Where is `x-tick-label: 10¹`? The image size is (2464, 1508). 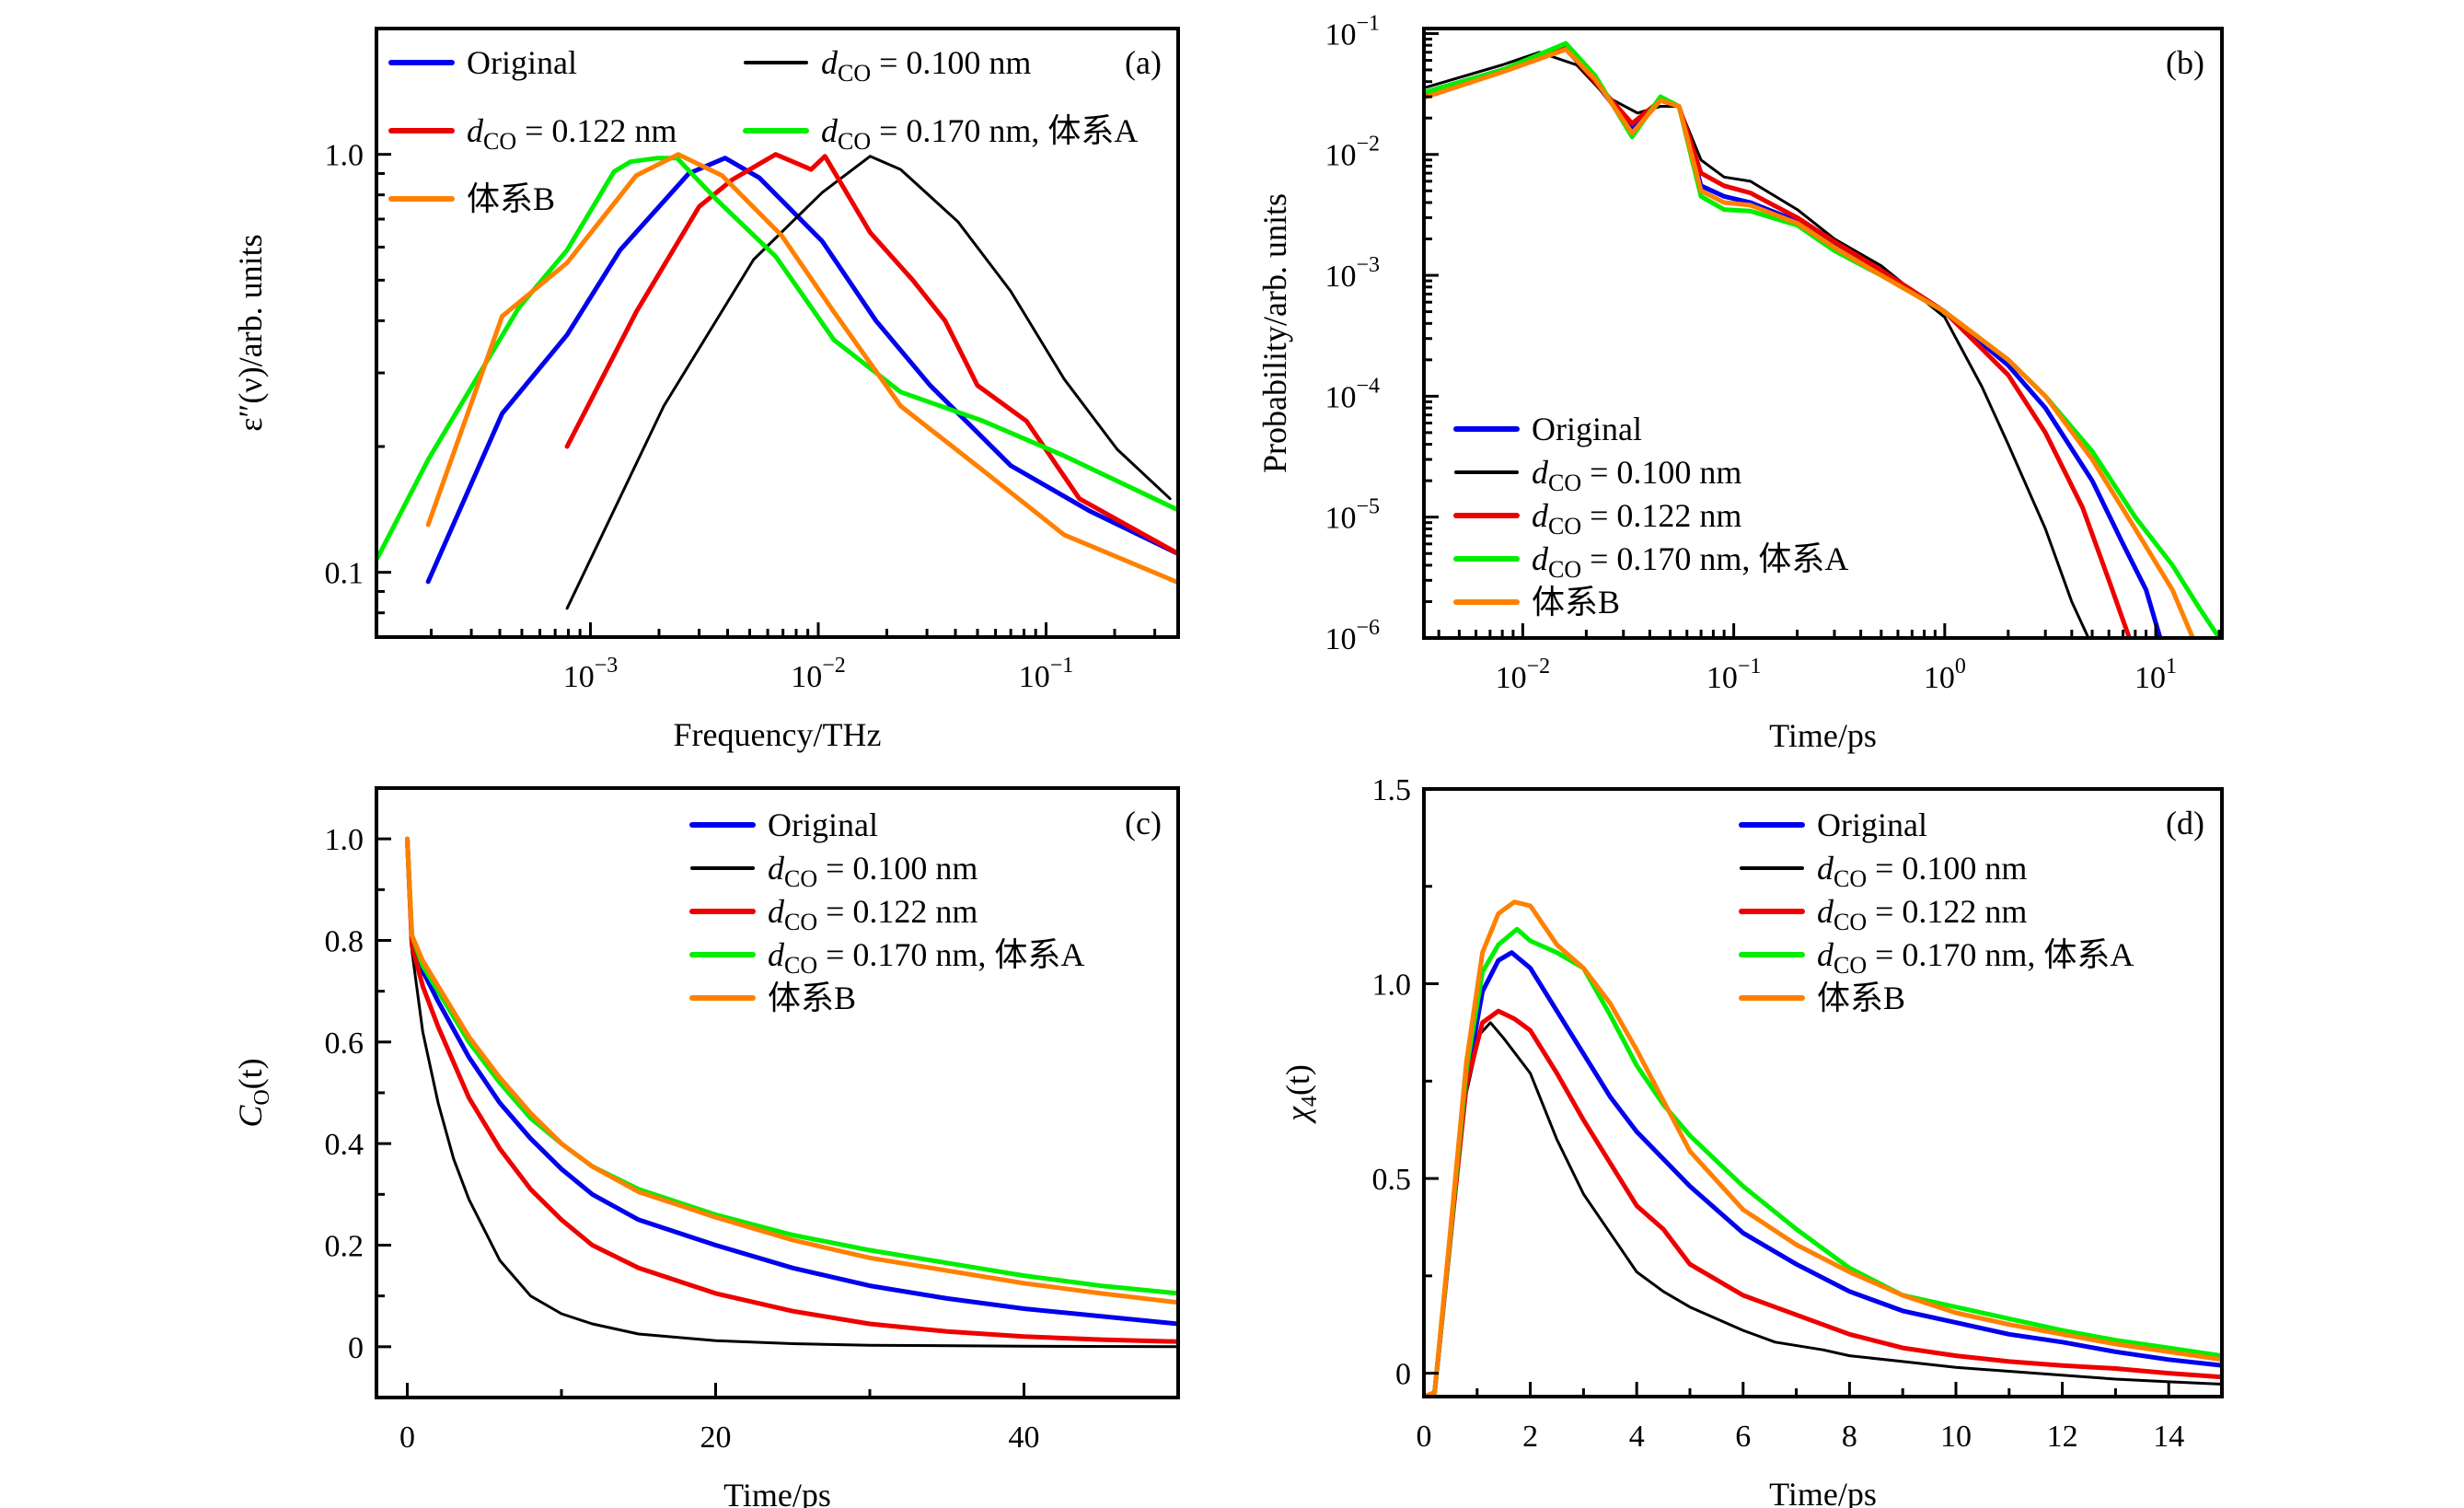
x-tick-label: 10¹ is located at coordinates (2156, 675).